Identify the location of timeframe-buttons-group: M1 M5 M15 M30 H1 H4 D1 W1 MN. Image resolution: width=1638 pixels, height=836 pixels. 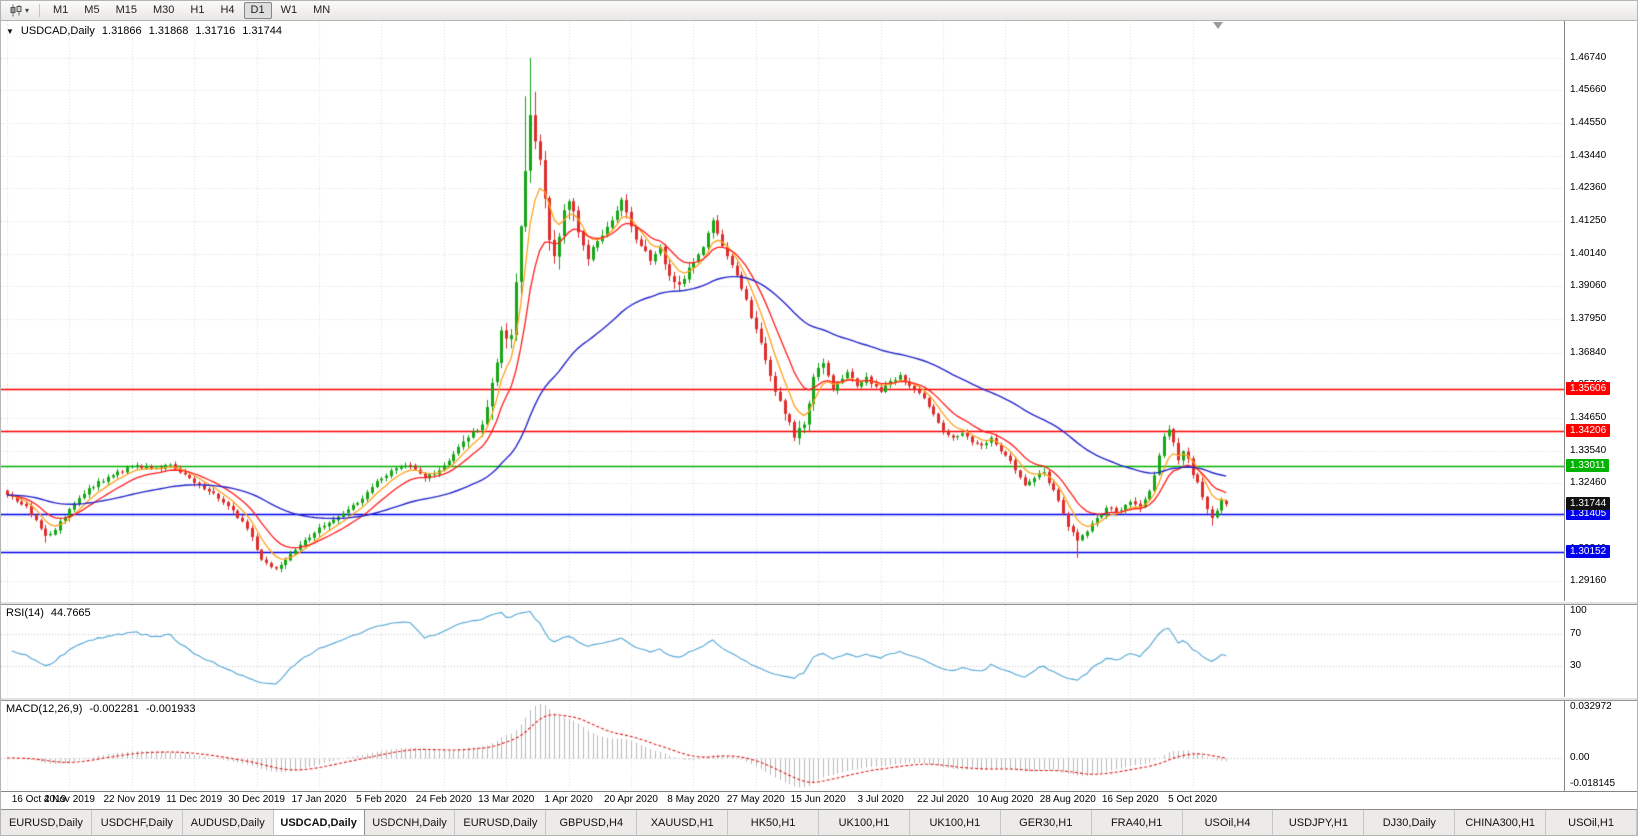
(191, 10).